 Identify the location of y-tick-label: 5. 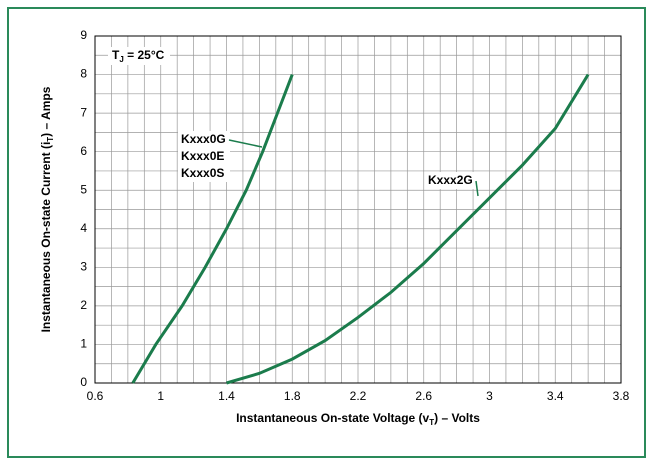
(83, 189).